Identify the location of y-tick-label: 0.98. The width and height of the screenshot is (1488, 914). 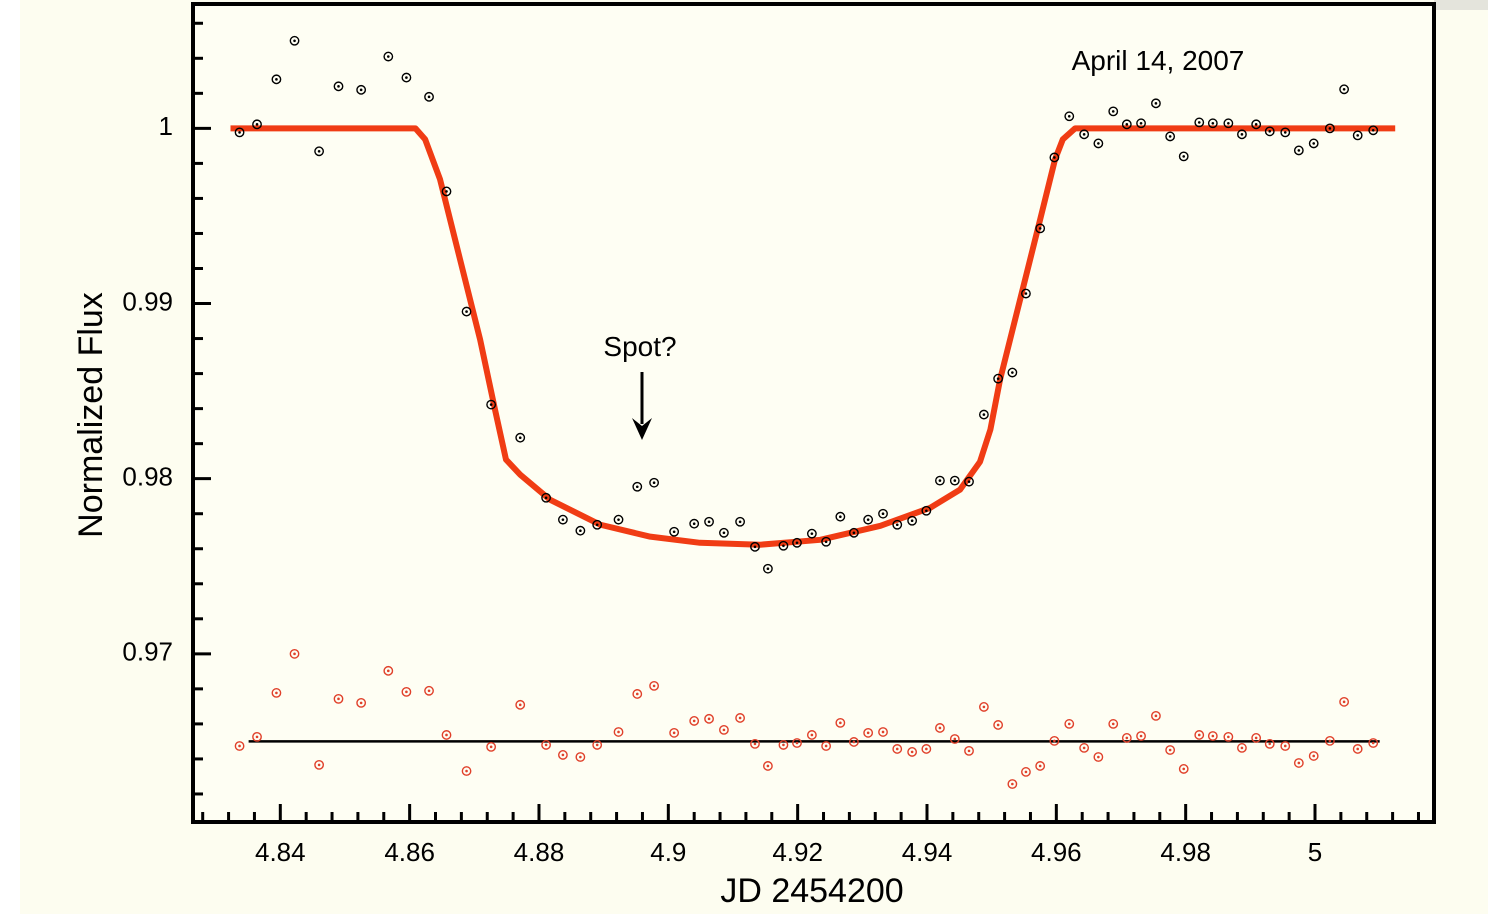
(147, 477).